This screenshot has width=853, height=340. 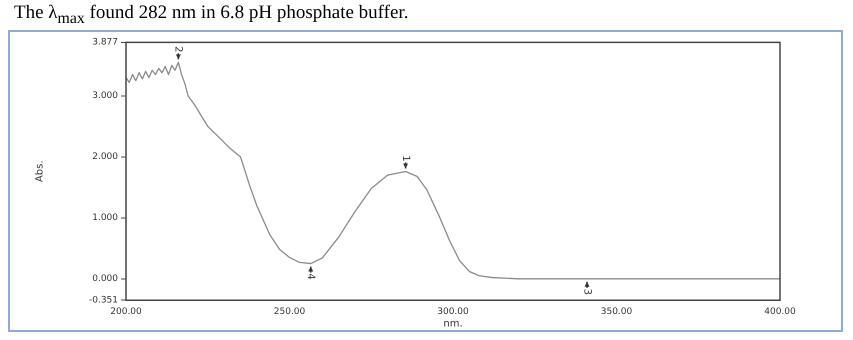 What do you see at coordinates (103, 301) in the screenshot?
I see `y-tick-label: -0.351` at bounding box center [103, 301].